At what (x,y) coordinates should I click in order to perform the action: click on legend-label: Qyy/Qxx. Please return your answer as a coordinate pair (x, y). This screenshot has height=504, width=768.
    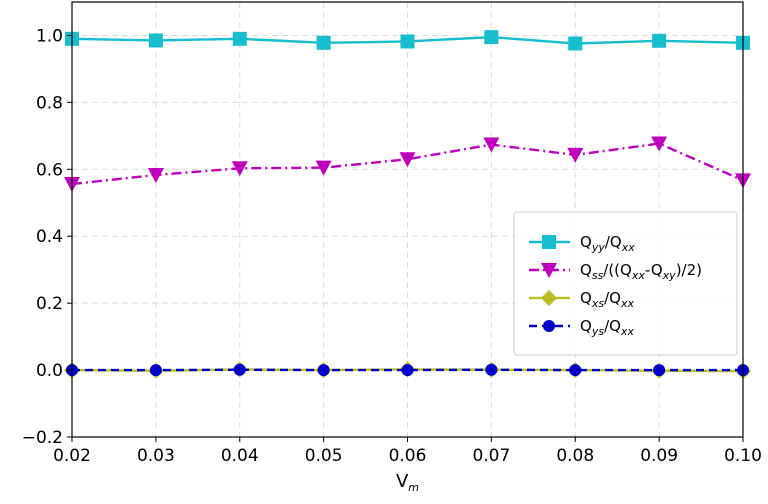
    Looking at the image, I should click on (607, 243).